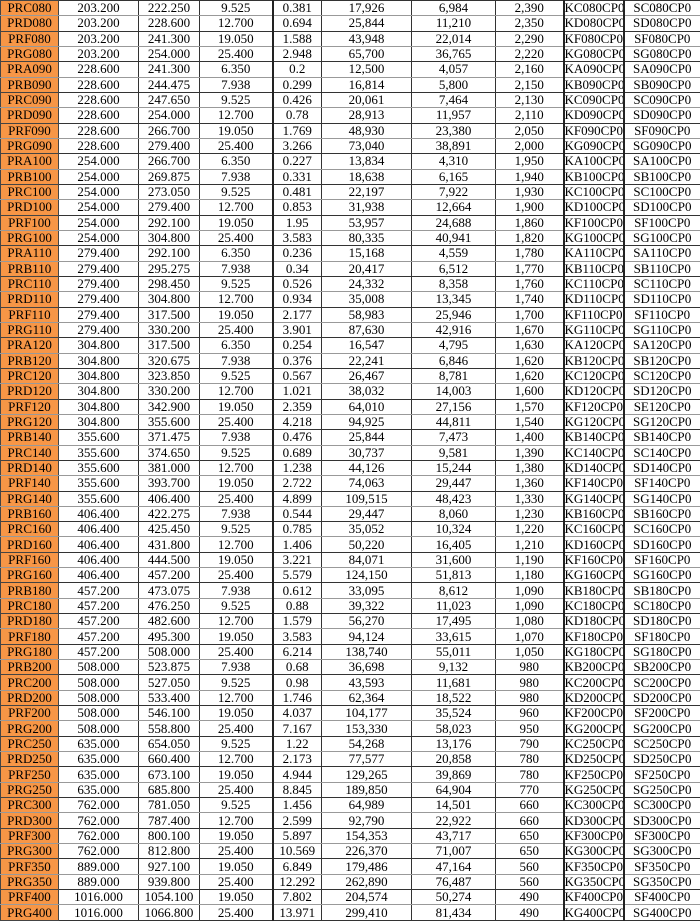  What do you see at coordinates (99, 8) in the screenshot?
I see `bore-cell: 203.200` at bounding box center [99, 8].